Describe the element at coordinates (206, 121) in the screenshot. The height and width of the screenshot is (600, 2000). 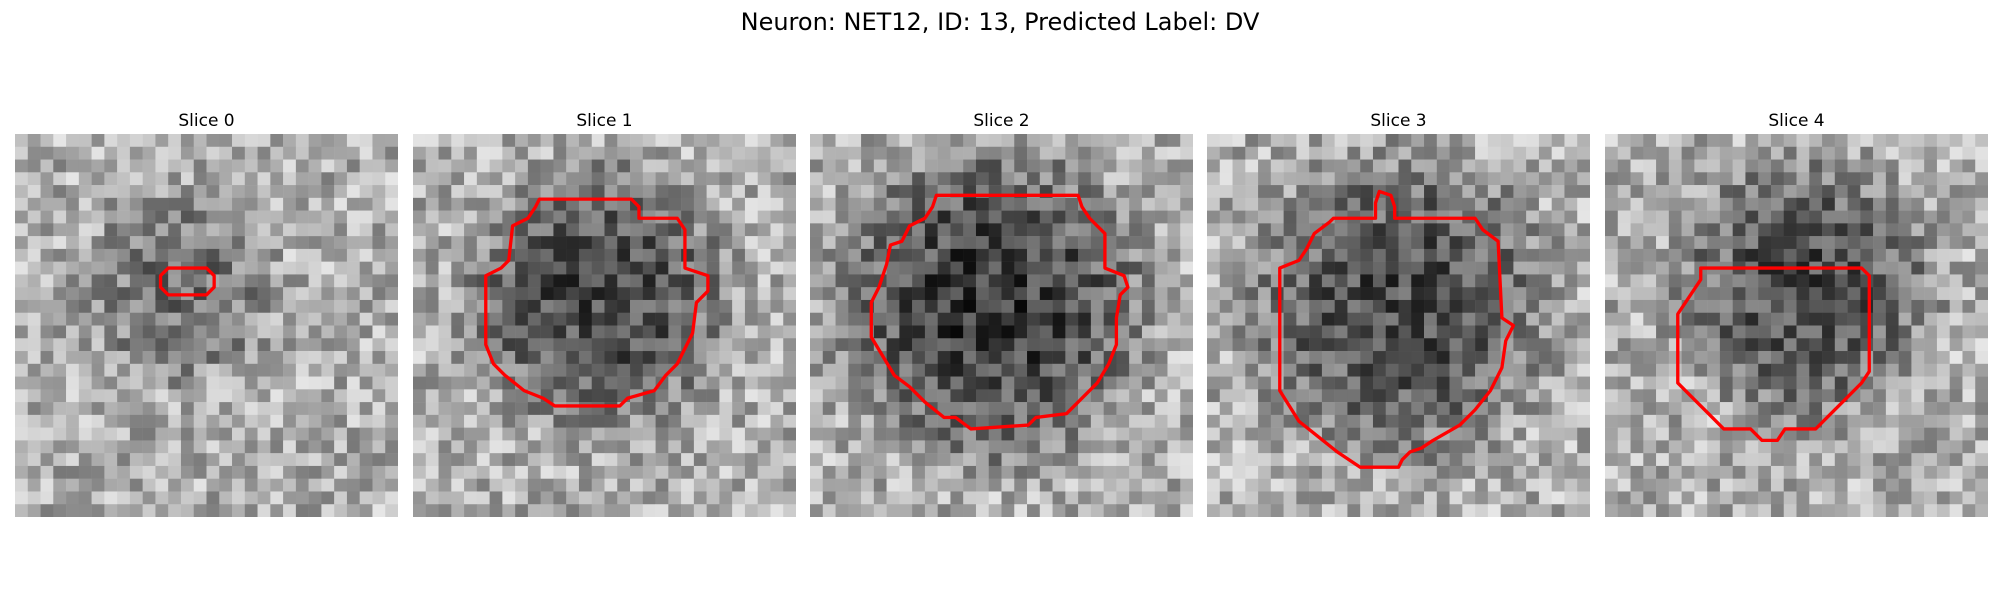
I see `slice-title-0: Slice 0` at that location.